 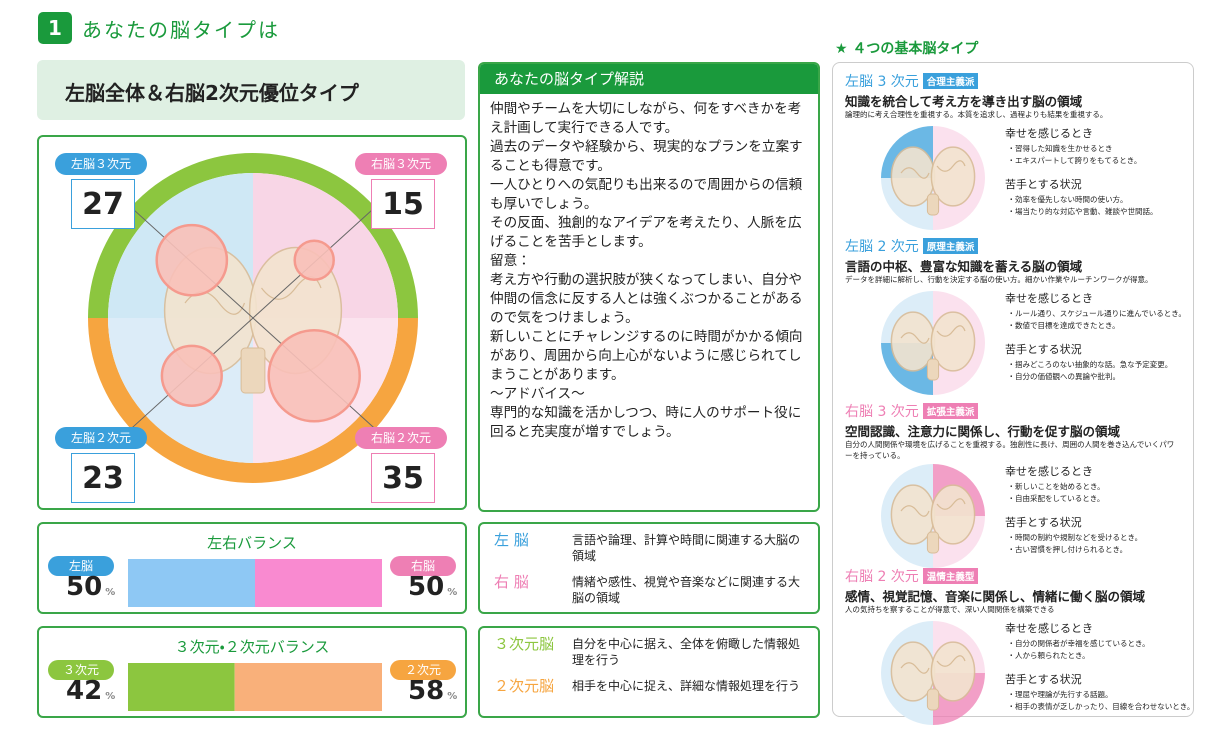 I want to click on description-paragraph: その反面、独創的なアイデアを考えたり、人脈を広げることを苦手とします。, so click(x=646, y=232).